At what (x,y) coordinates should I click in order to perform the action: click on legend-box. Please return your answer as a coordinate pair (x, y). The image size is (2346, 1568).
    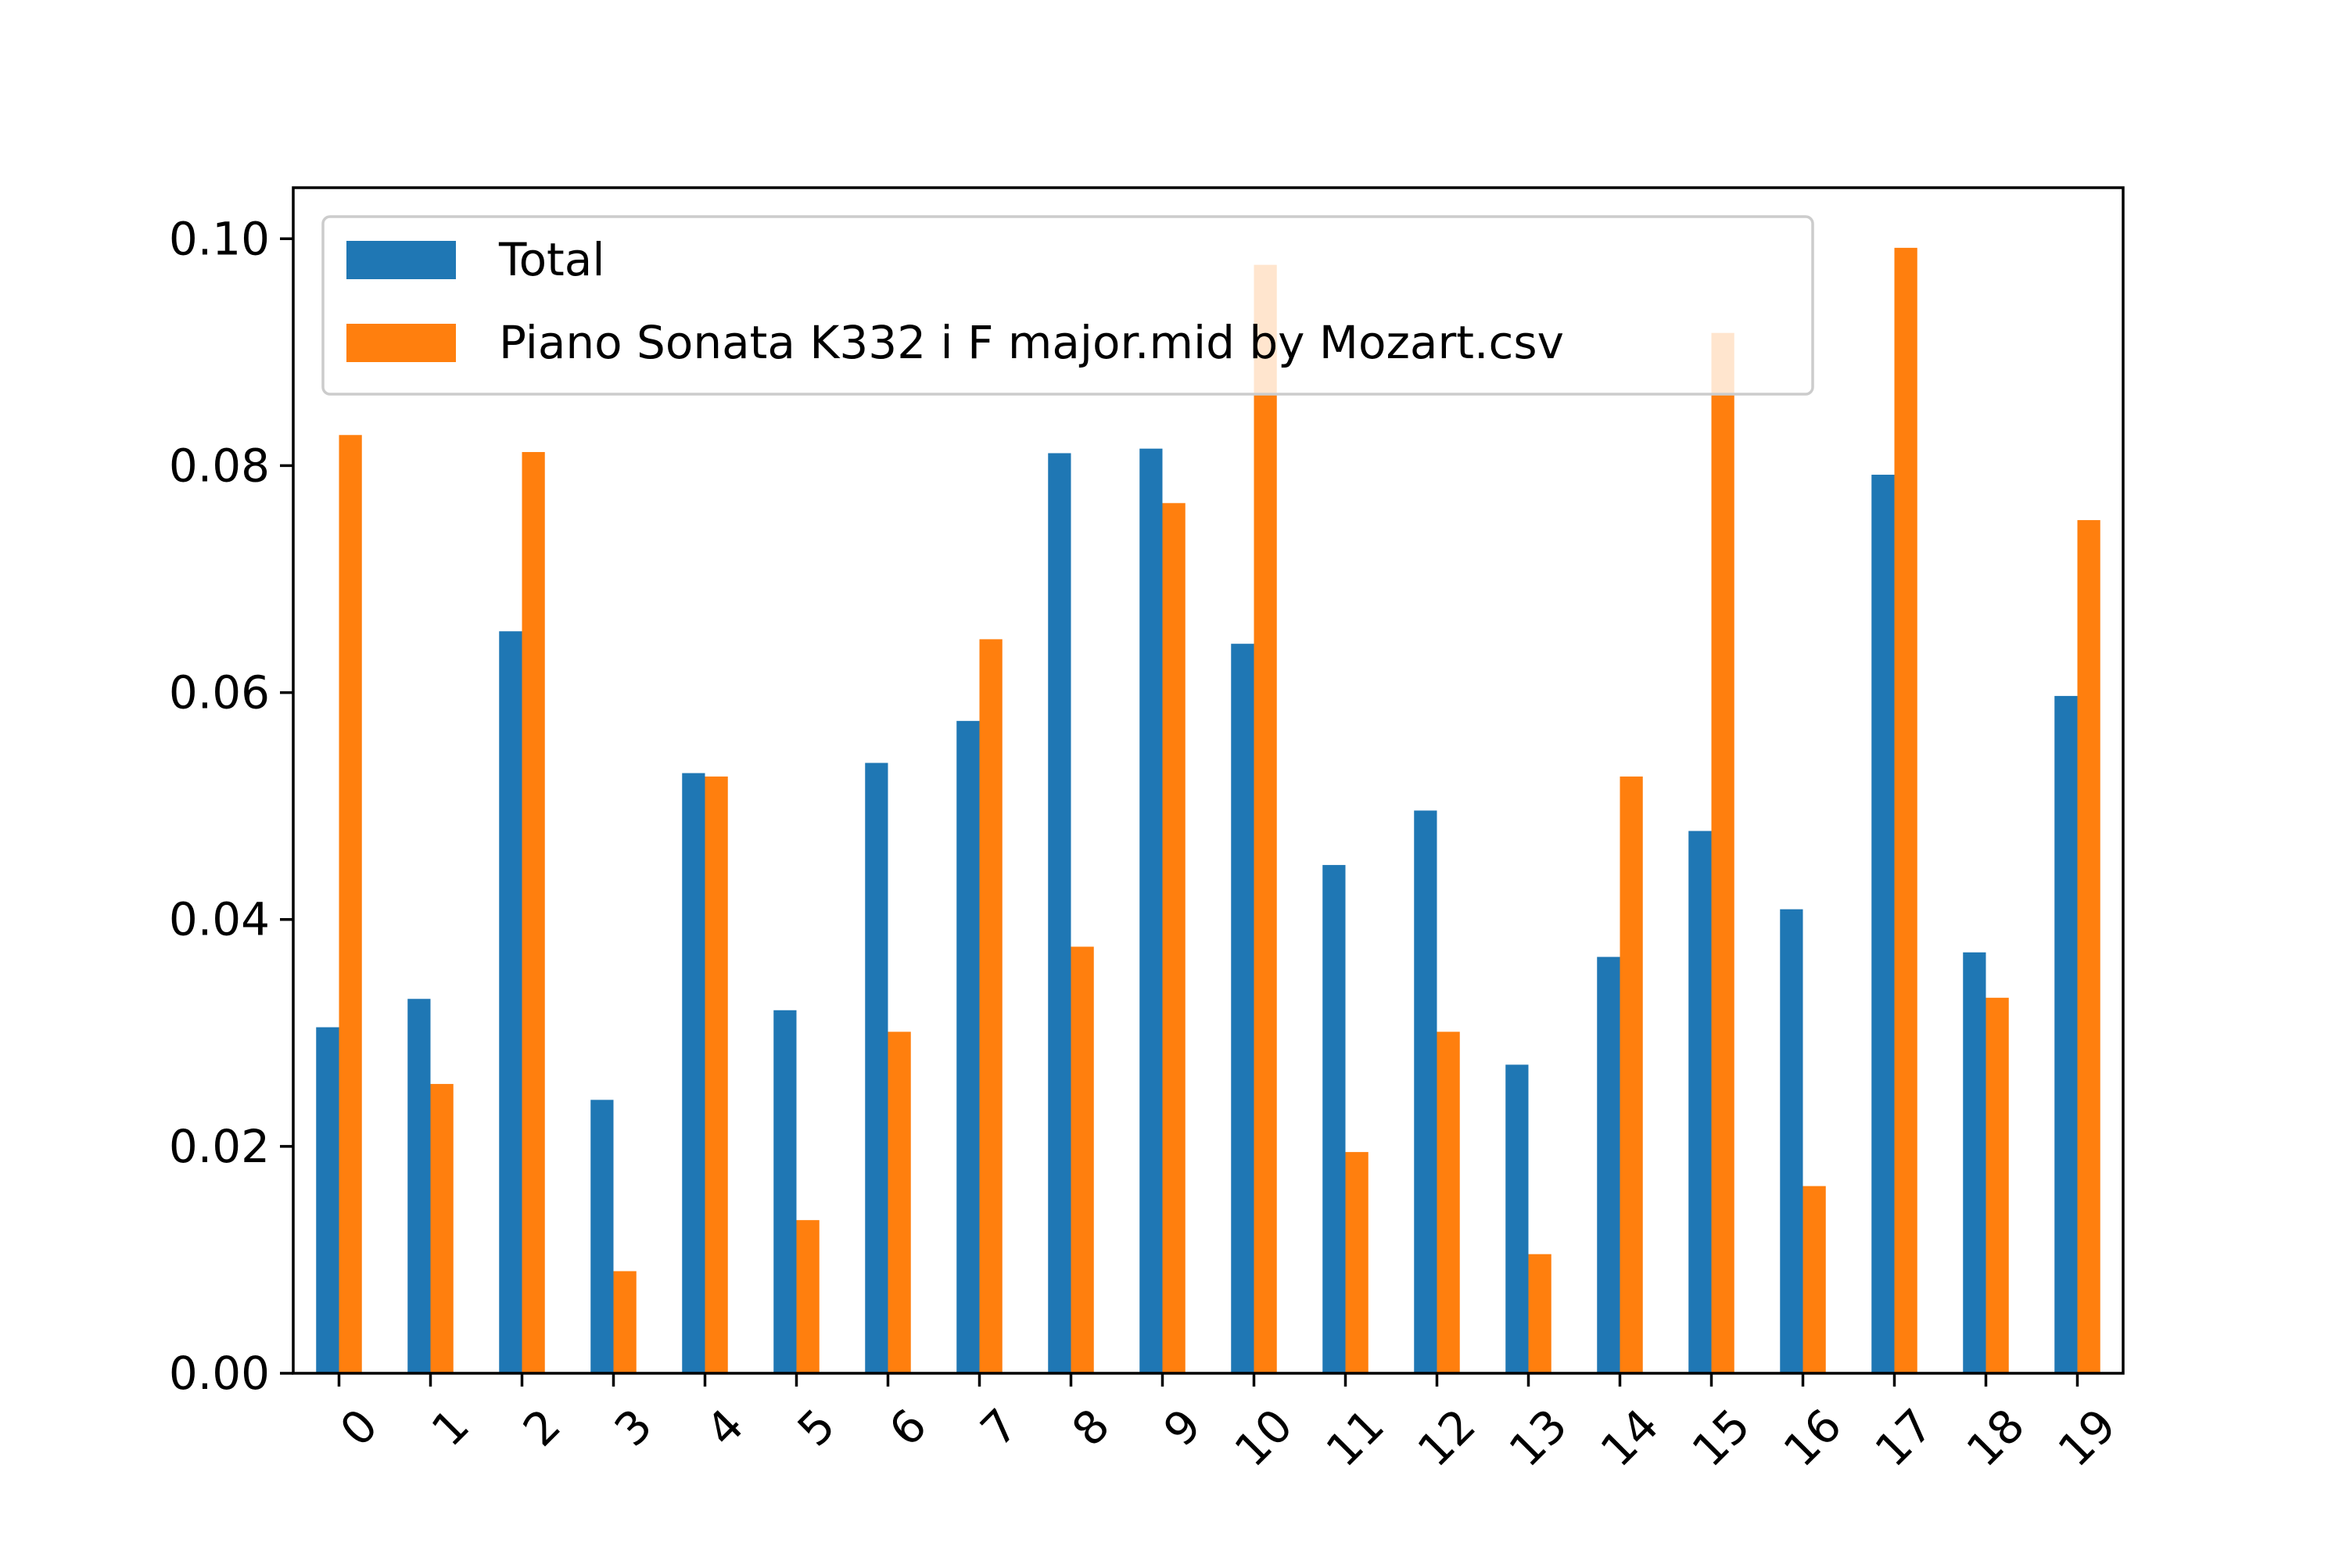
    Looking at the image, I should click on (1067, 305).